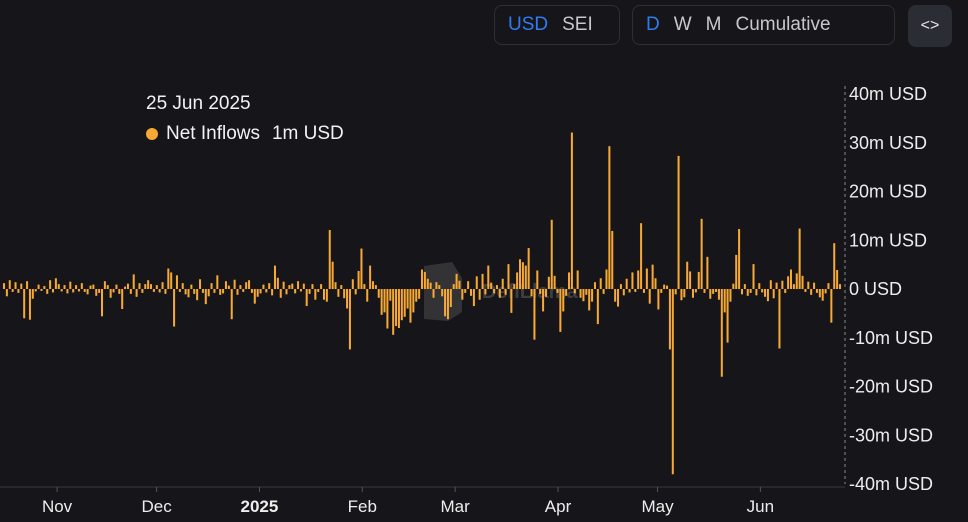 The image size is (968, 522). What do you see at coordinates (783, 24) in the screenshot?
I see `period-cumulative-button: Cumulative` at bounding box center [783, 24].